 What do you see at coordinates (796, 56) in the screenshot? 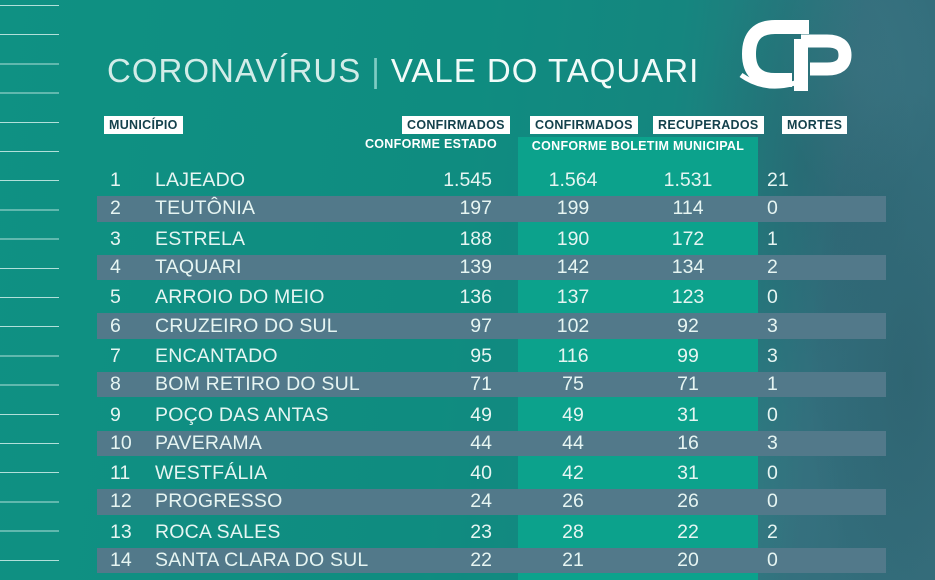
I see `gp-logo` at bounding box center [796, 56].